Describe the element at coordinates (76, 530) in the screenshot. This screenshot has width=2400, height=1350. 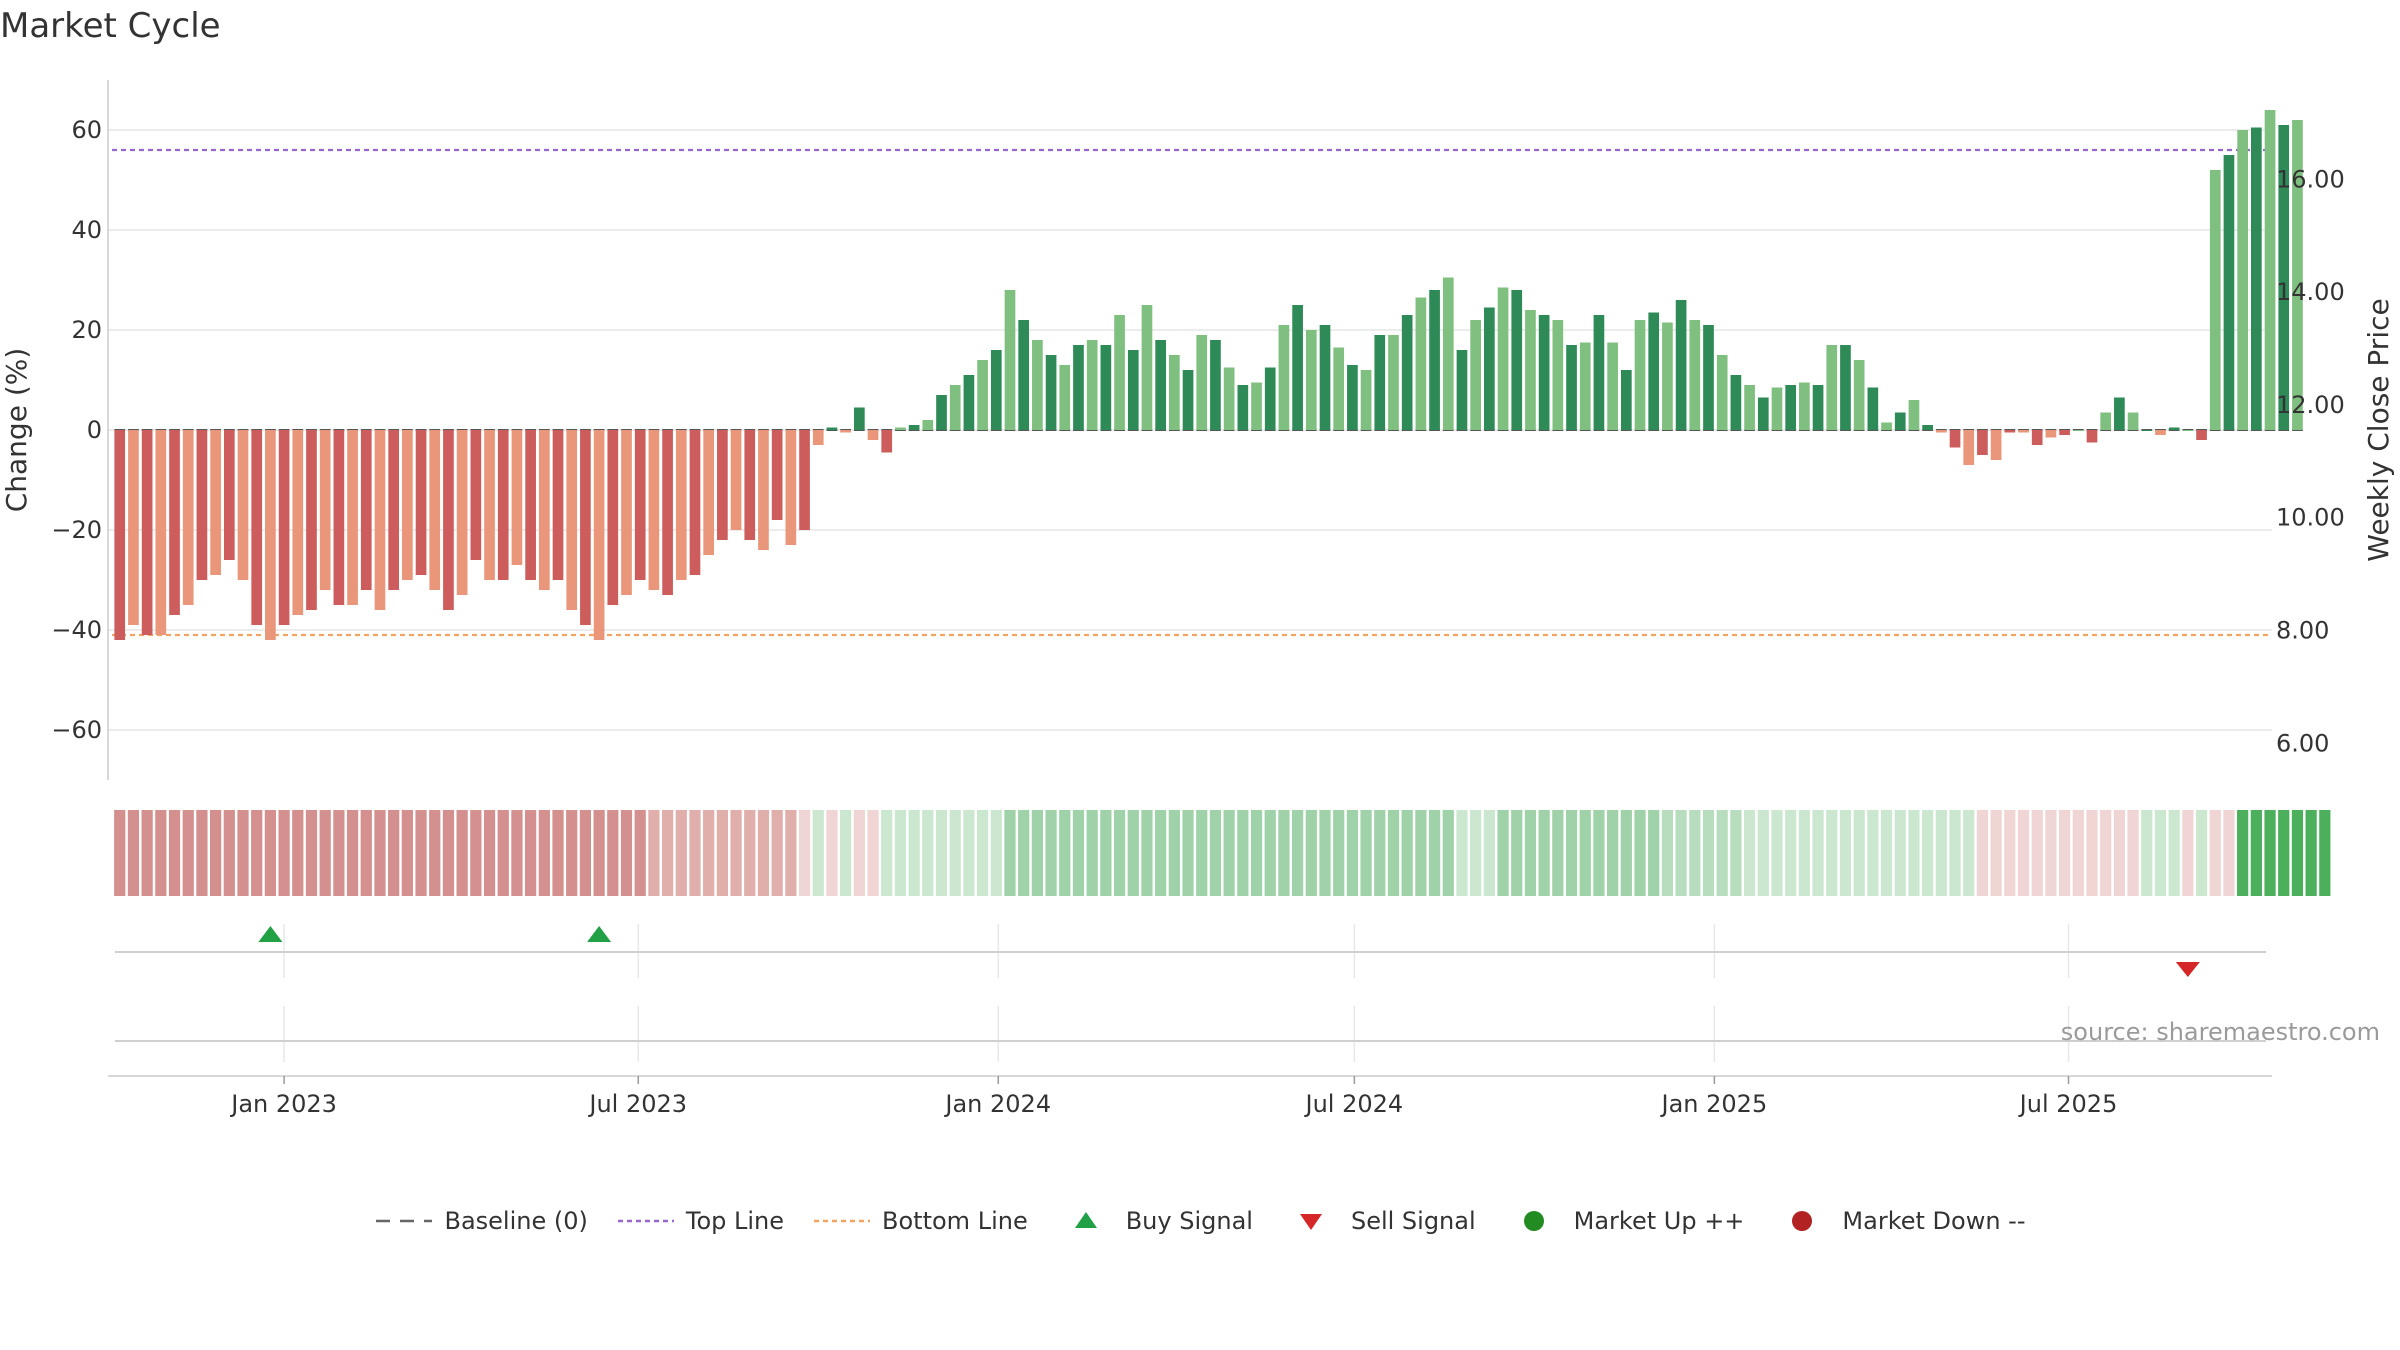
I see `y-tick-label: −20` at that location.